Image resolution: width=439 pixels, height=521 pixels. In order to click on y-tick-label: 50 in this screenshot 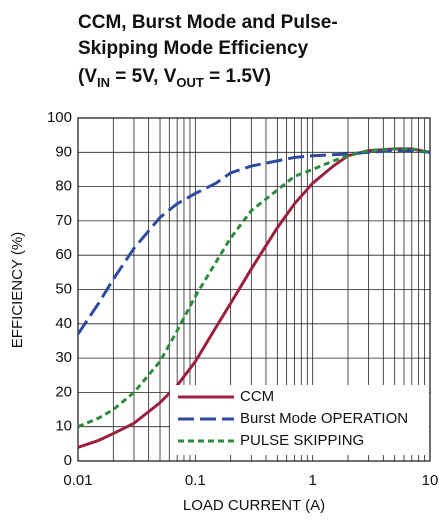, I will do `click(63, 288)`.